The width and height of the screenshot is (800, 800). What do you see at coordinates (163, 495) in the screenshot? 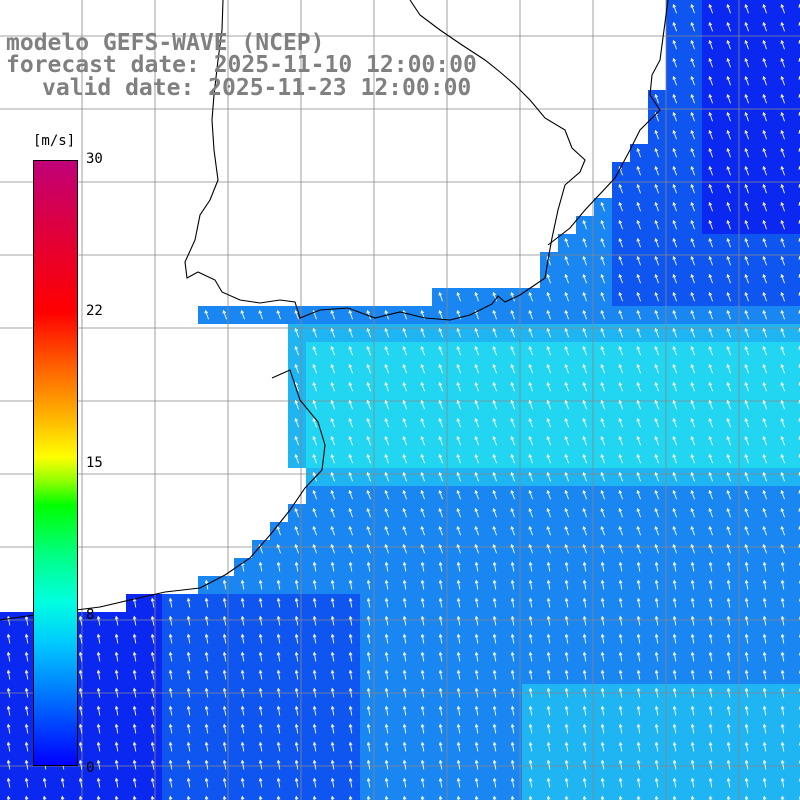
I see `coastline-south` at bounding box center [163, 495].